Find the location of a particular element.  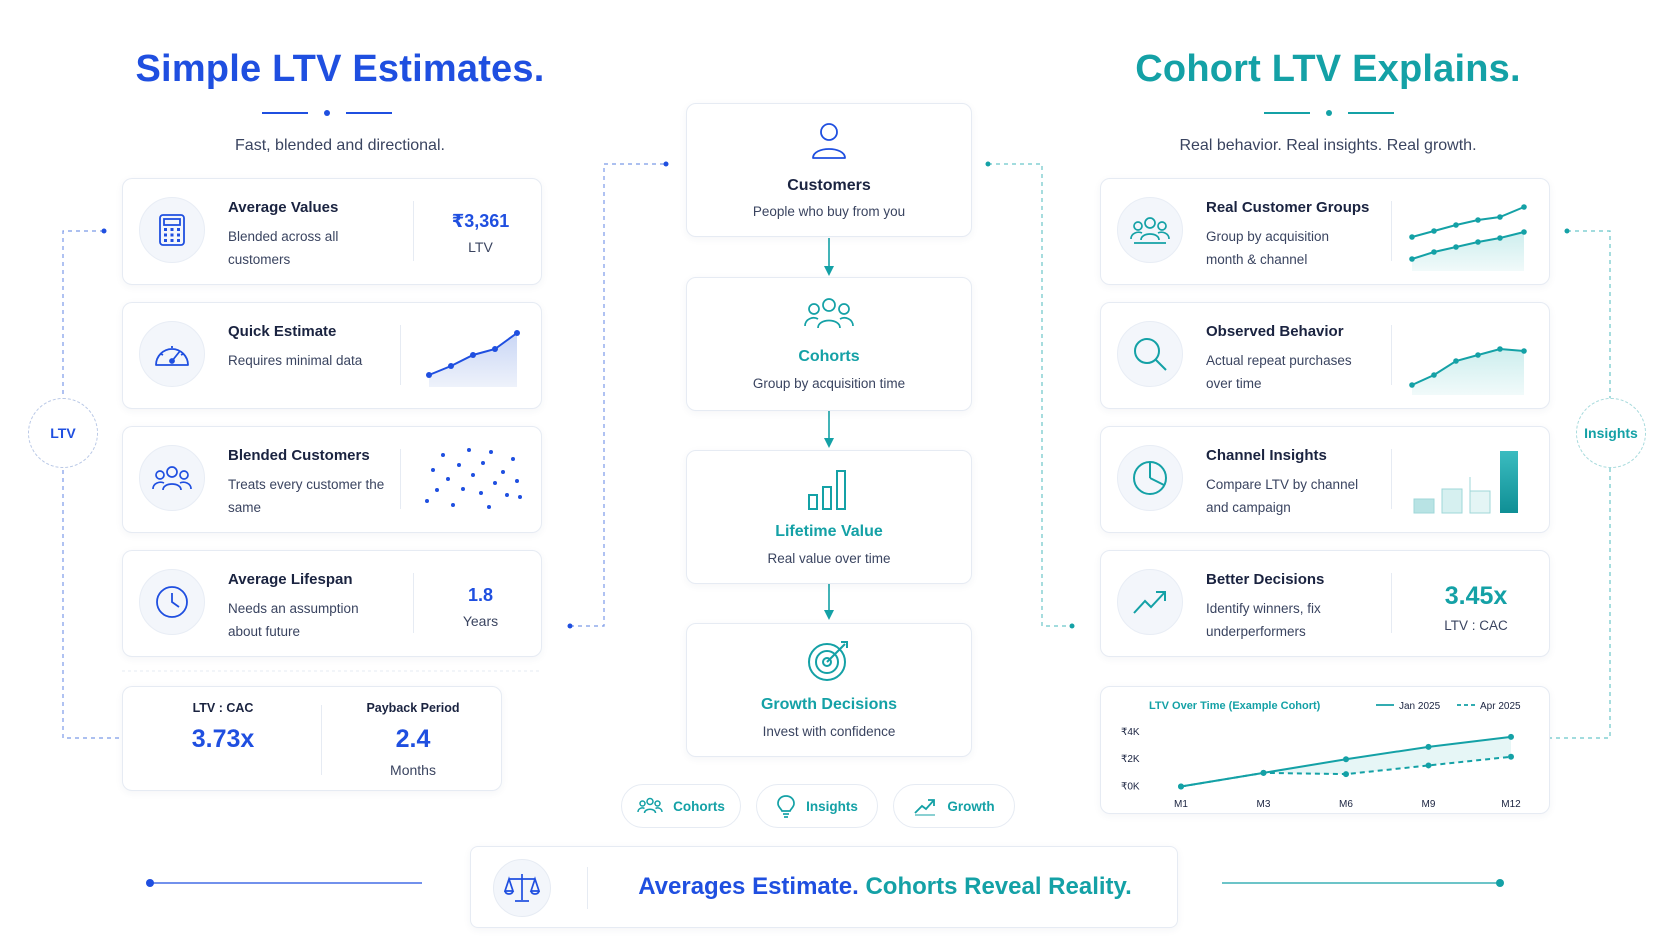

ltv-label: LTV is located at coordinates (480, 247).